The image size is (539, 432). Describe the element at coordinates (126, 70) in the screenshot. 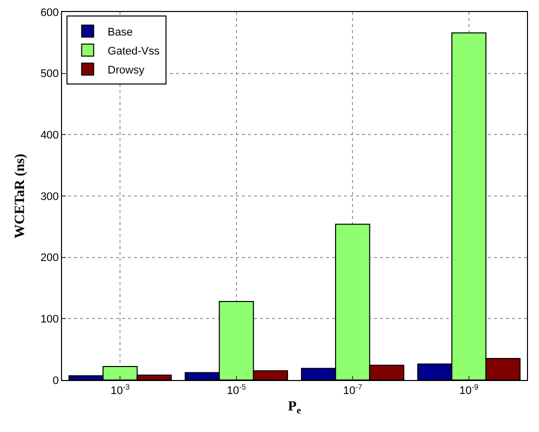

I see `legend-label: Drowsy` at that location.